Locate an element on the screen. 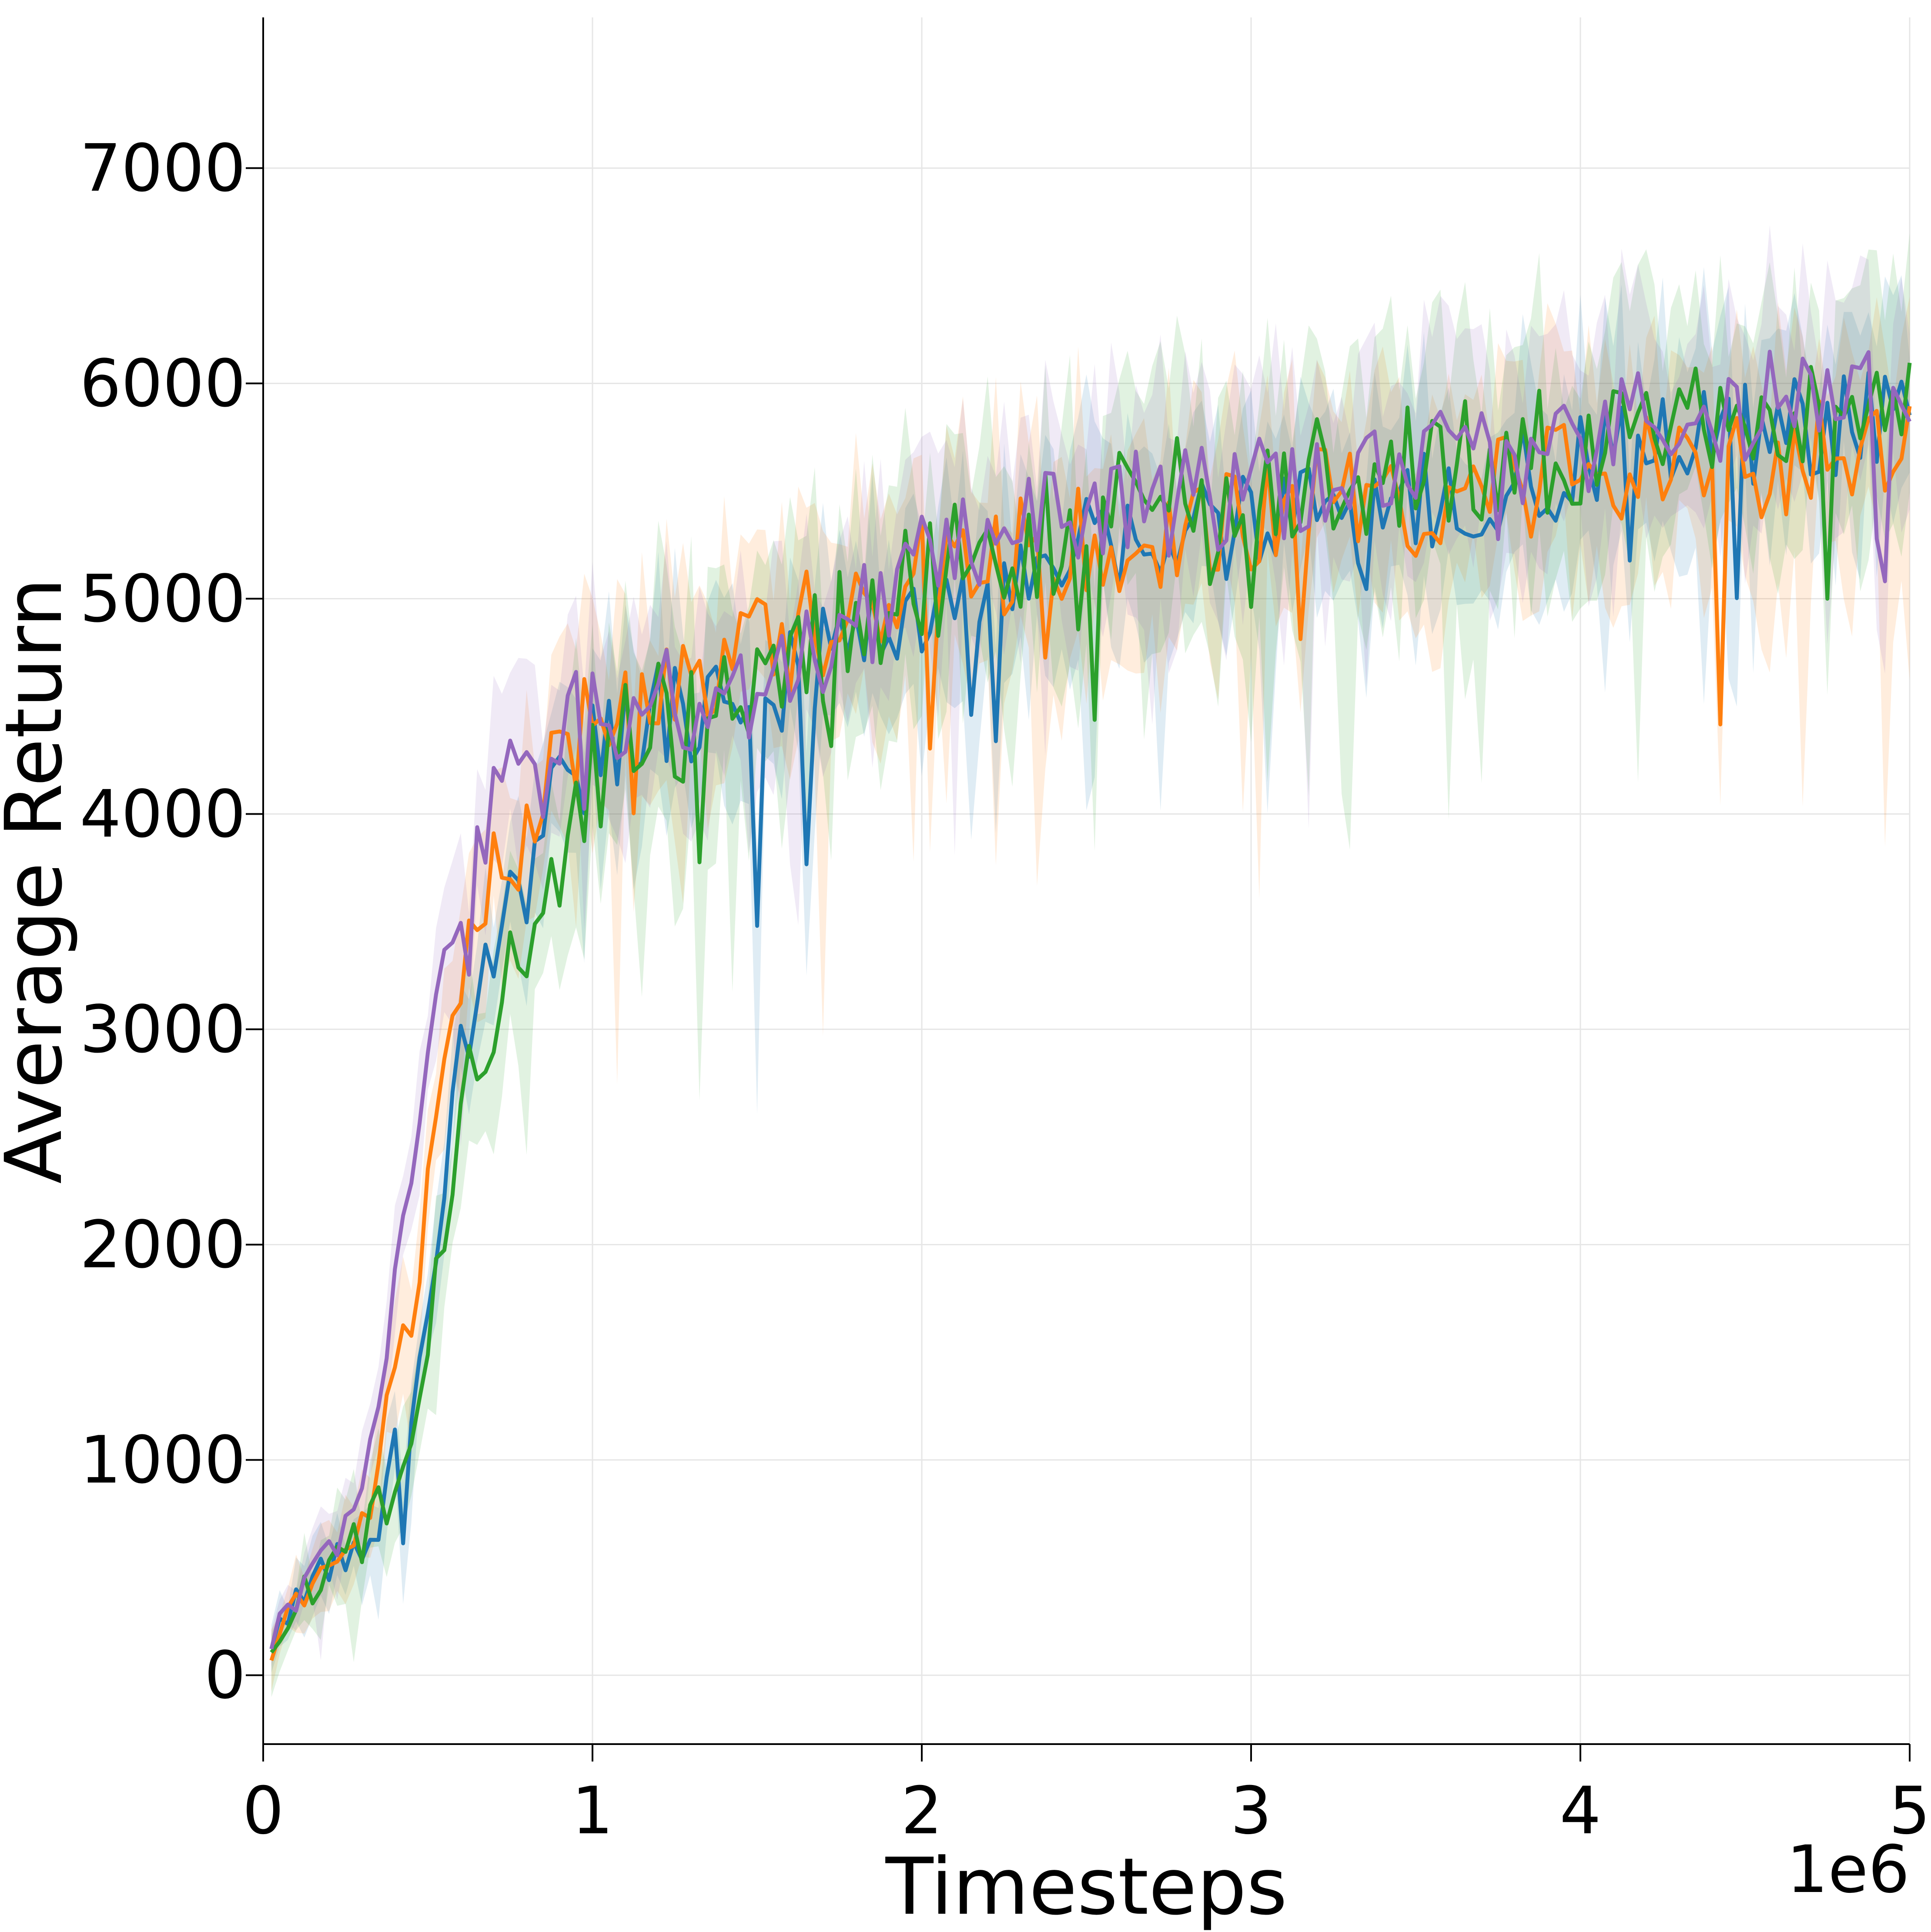  y-tick-label: 3000 is located at coordinates (163, 1030).